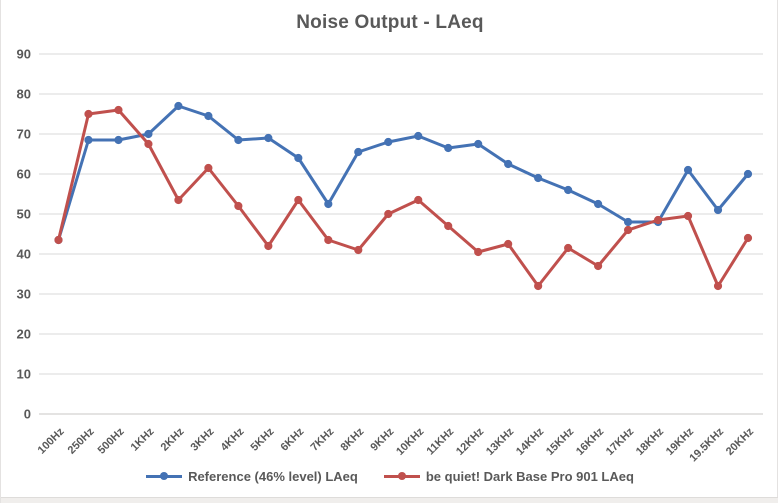  Describe the element at coordinates (293, 439) in the screenshot. I see `x-axis-tick-label: 6KHz` at that location.